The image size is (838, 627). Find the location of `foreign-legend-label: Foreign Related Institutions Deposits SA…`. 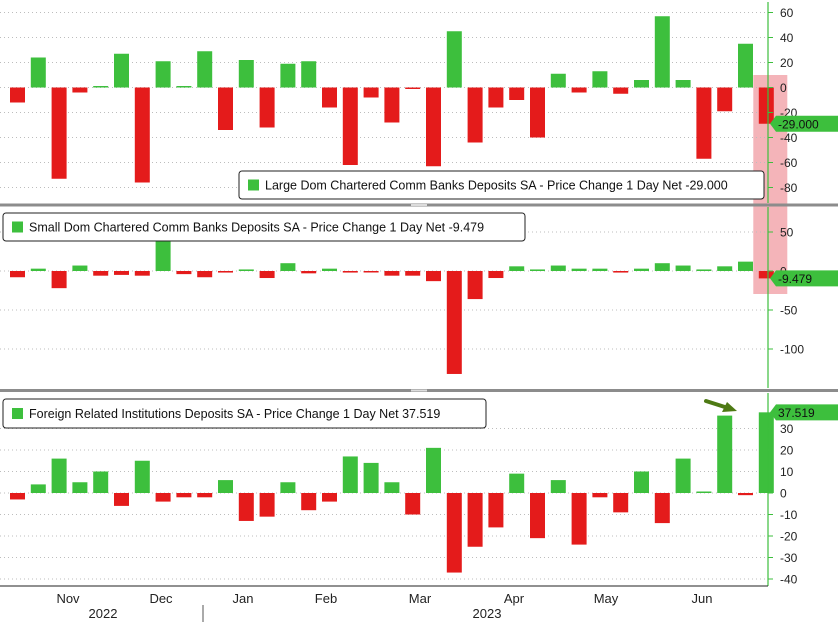

foreign-legend-label: Foreign Related Institutions Deposits SA… is located at coordinates (234, 414).